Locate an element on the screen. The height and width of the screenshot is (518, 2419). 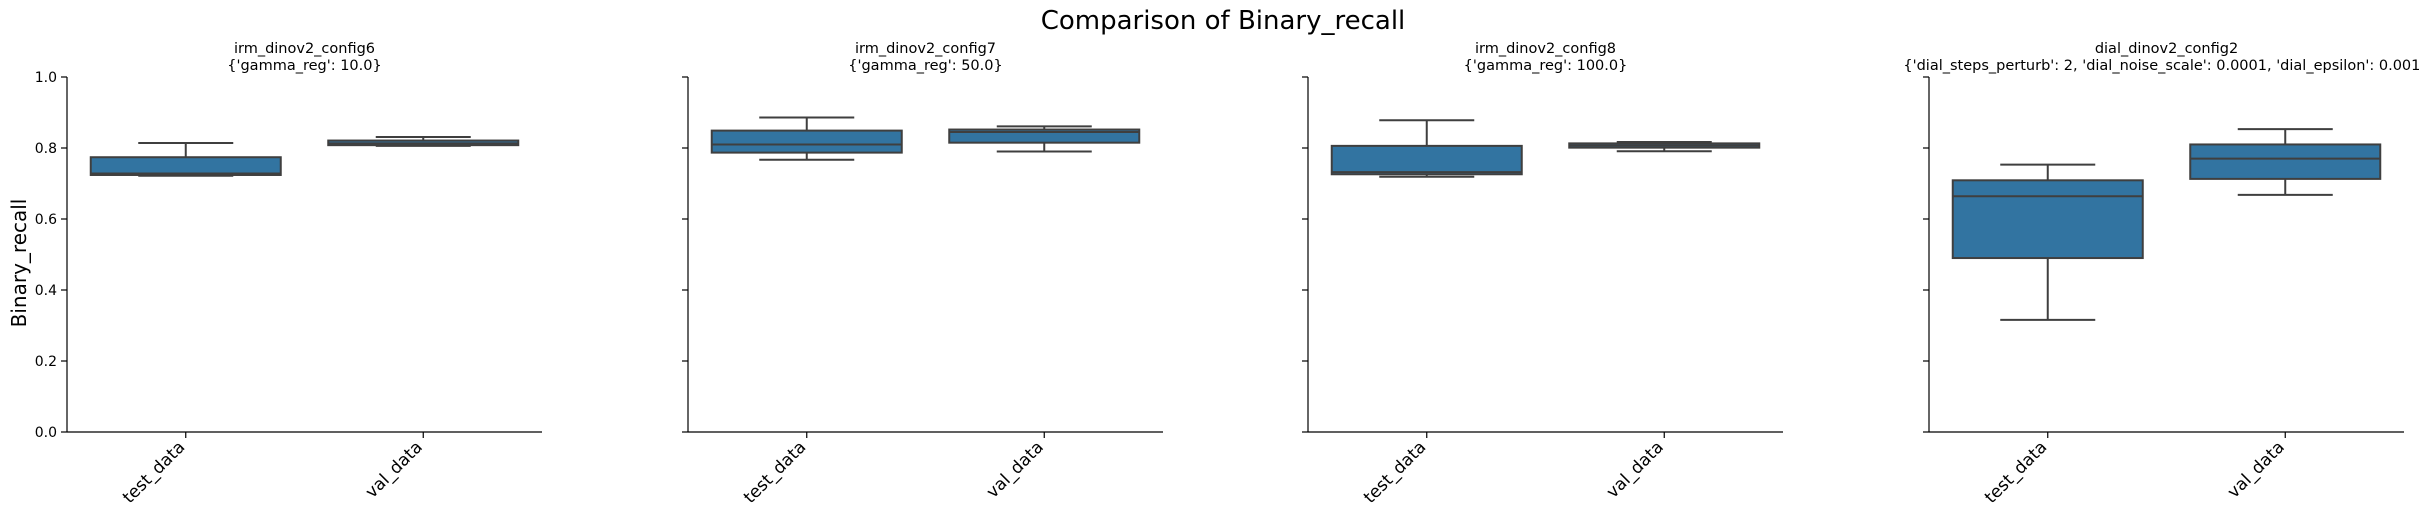
y-tick-label: 0.4 is located at coordinates (46, 291).